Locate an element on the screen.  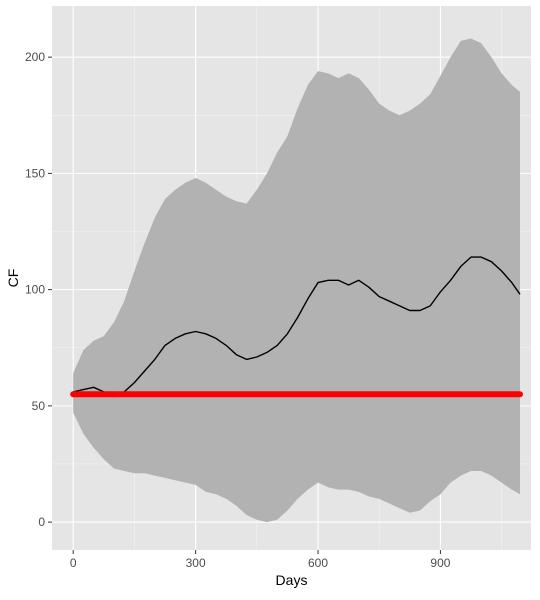
x-axis-label: Days is located at coordinates (292, 580).